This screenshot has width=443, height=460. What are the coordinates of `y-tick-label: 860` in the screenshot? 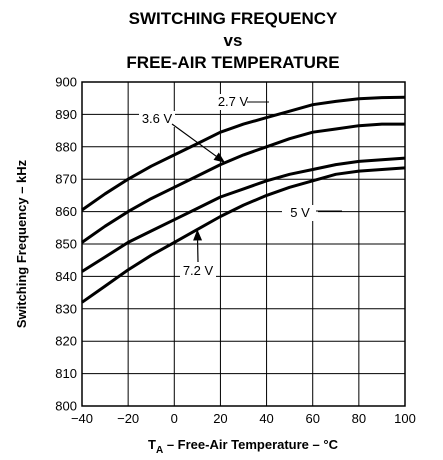 It's located at (66, 211).